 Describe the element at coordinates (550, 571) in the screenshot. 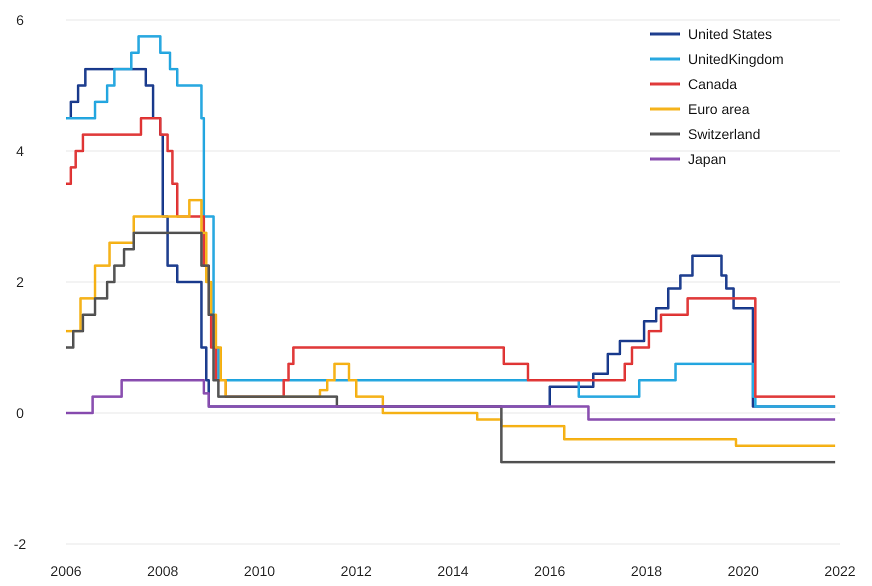

I see `x-tick-label: 2016` at that location.